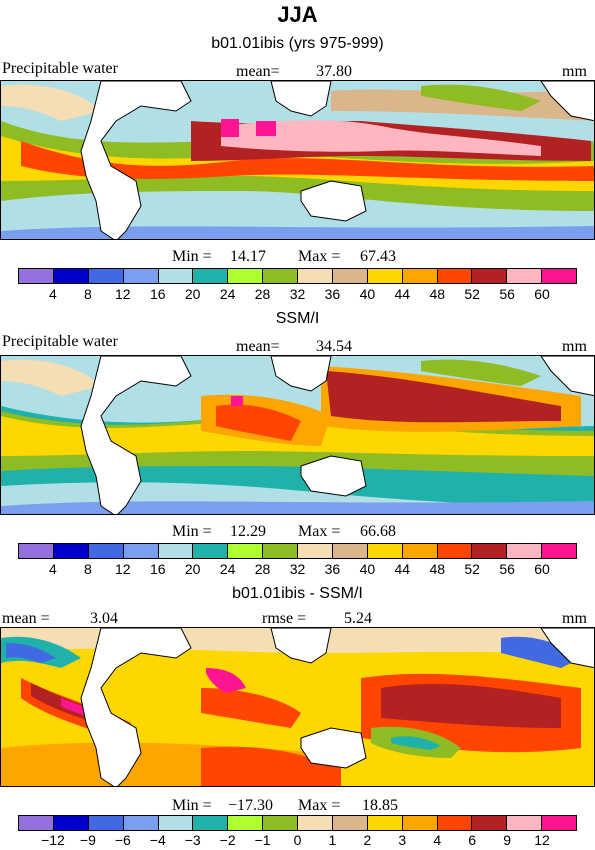 This screenshot has height=850, width=595. I want to click on panel3-rmse-label: rmse =, so click(284, 618).